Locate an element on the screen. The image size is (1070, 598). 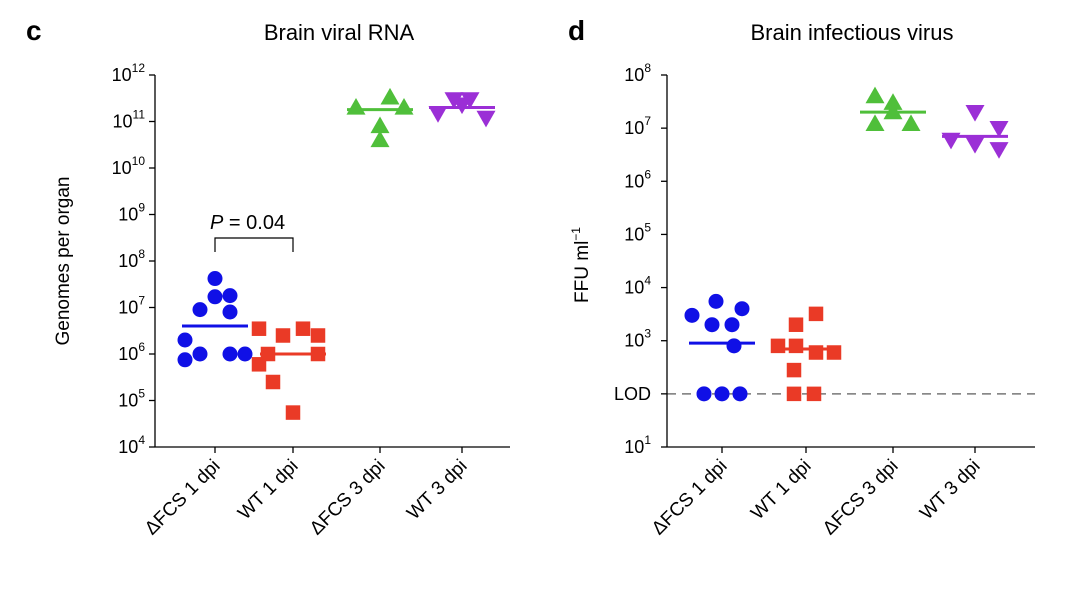
y-tick-exponent: 9 is located at coordinates (141, 208).